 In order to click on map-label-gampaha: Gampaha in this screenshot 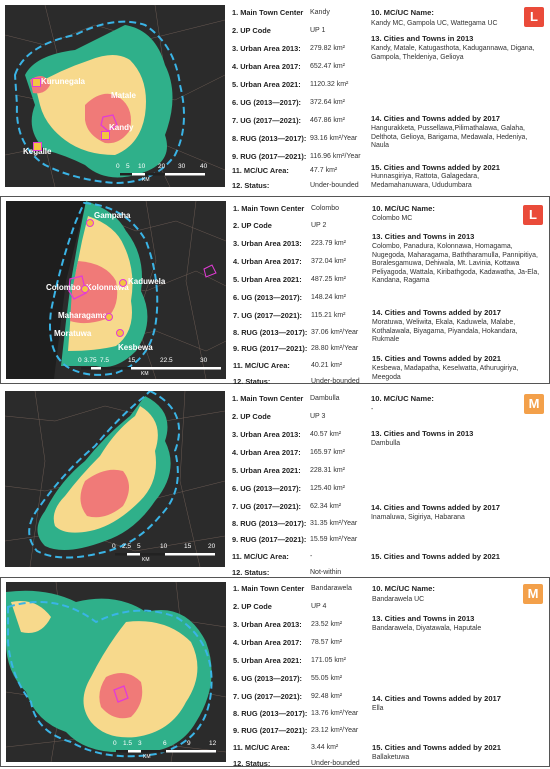, I will do `click(112, 215)`.